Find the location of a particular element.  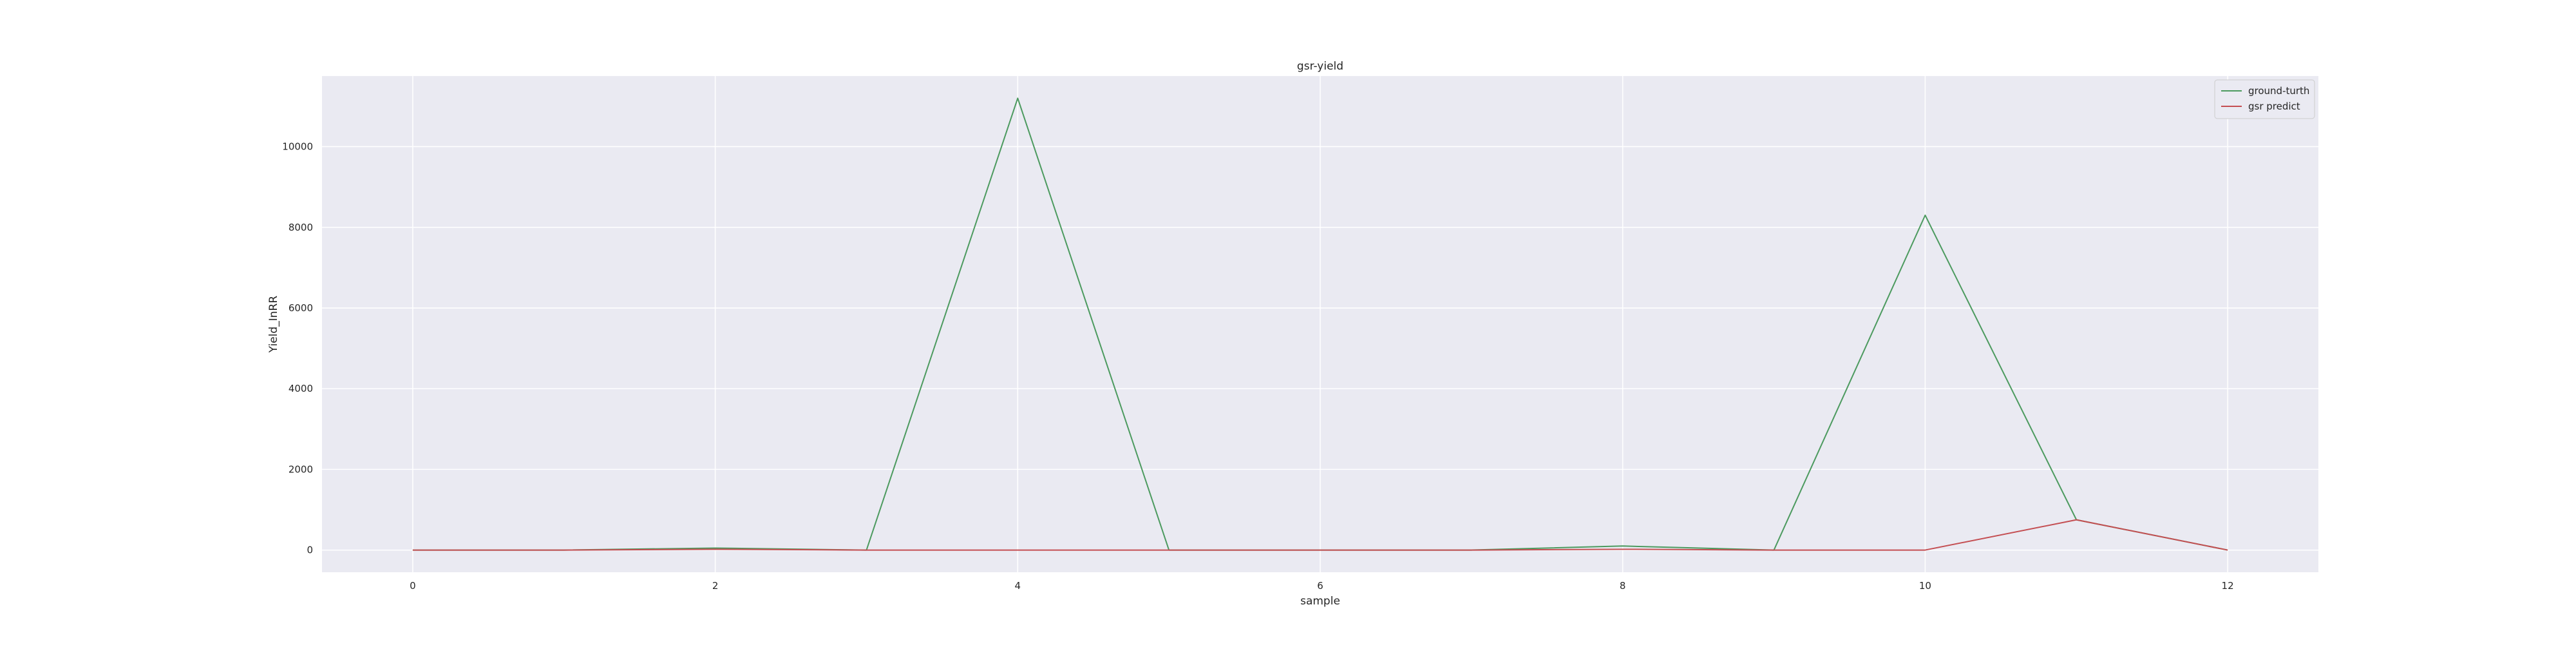

x-tick-labels: 0 2 4 6 8 10 12 is located at coordinates (1322, 586).